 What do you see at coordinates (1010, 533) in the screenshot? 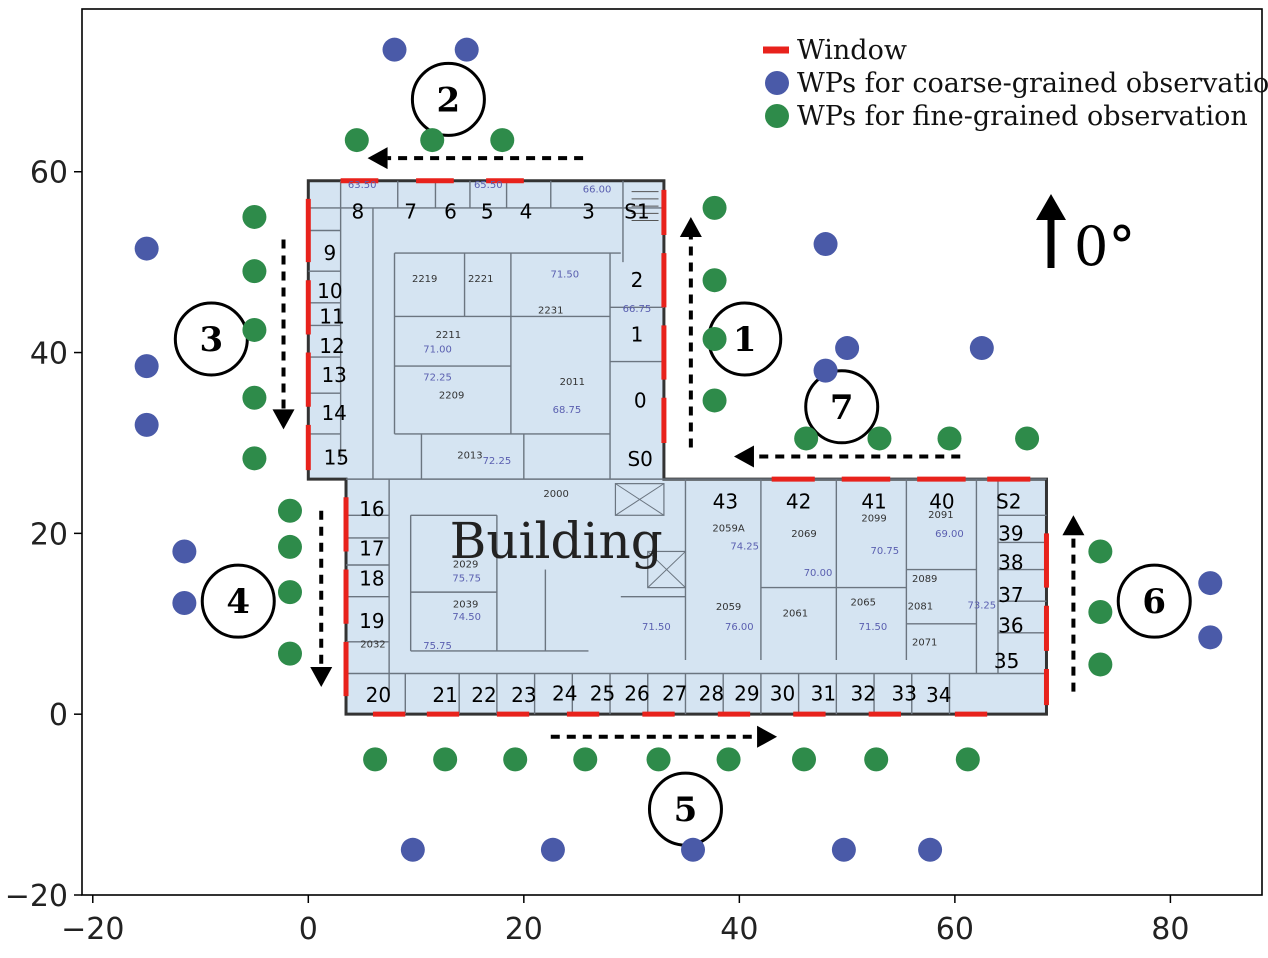
I see `room-label: 39` at bounding box center [1010, 533].